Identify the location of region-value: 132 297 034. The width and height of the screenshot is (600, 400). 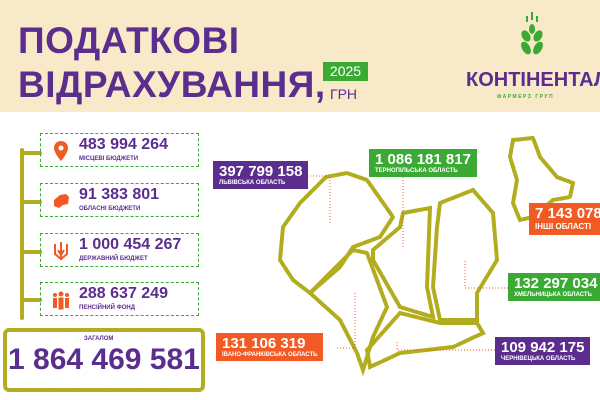
(556, 283).